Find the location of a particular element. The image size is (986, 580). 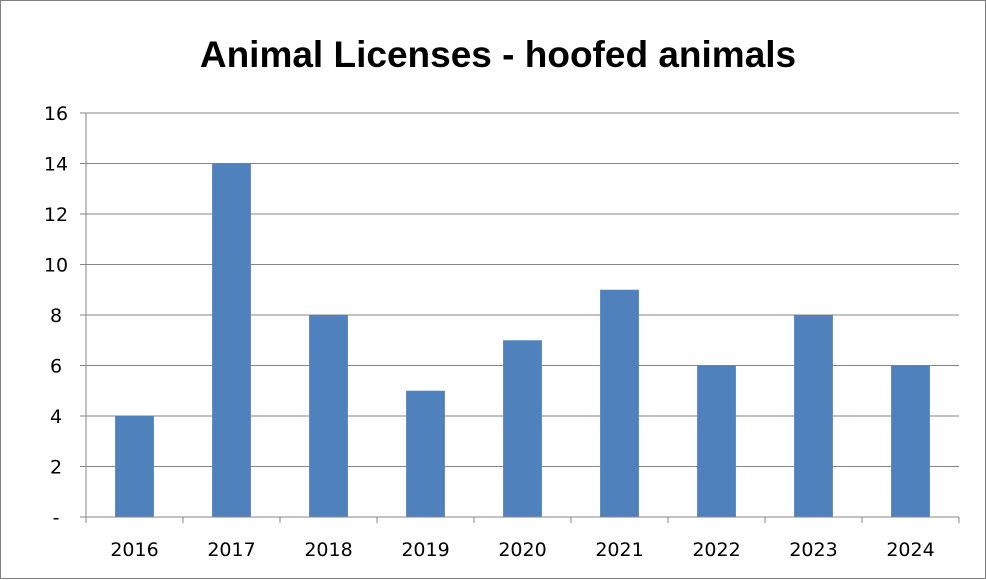

y-axis-tick-labels: - 2 4 6 8 10 12 14 16 is located at coordinates (56, 316).